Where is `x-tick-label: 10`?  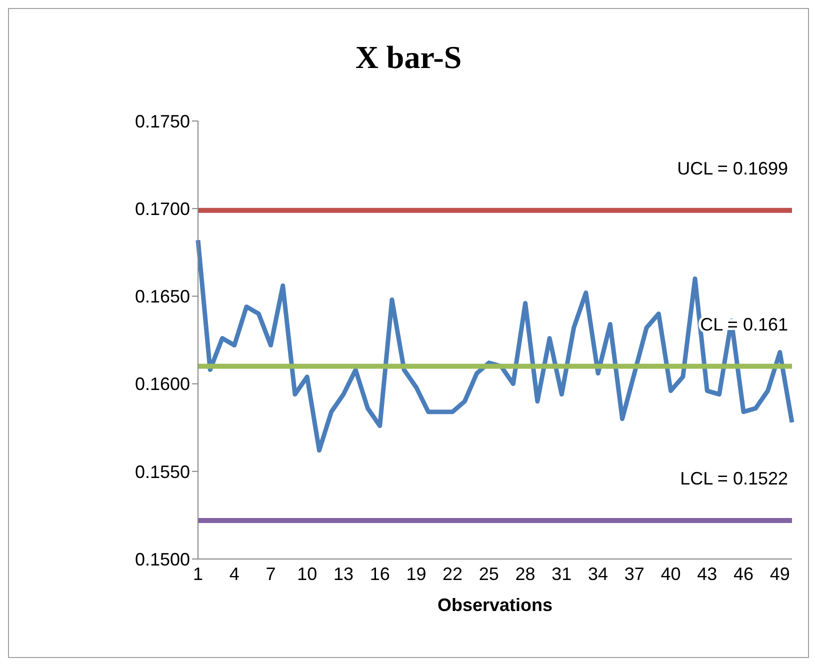 x-tick-label: 10 is located at coordinates (307, 574).